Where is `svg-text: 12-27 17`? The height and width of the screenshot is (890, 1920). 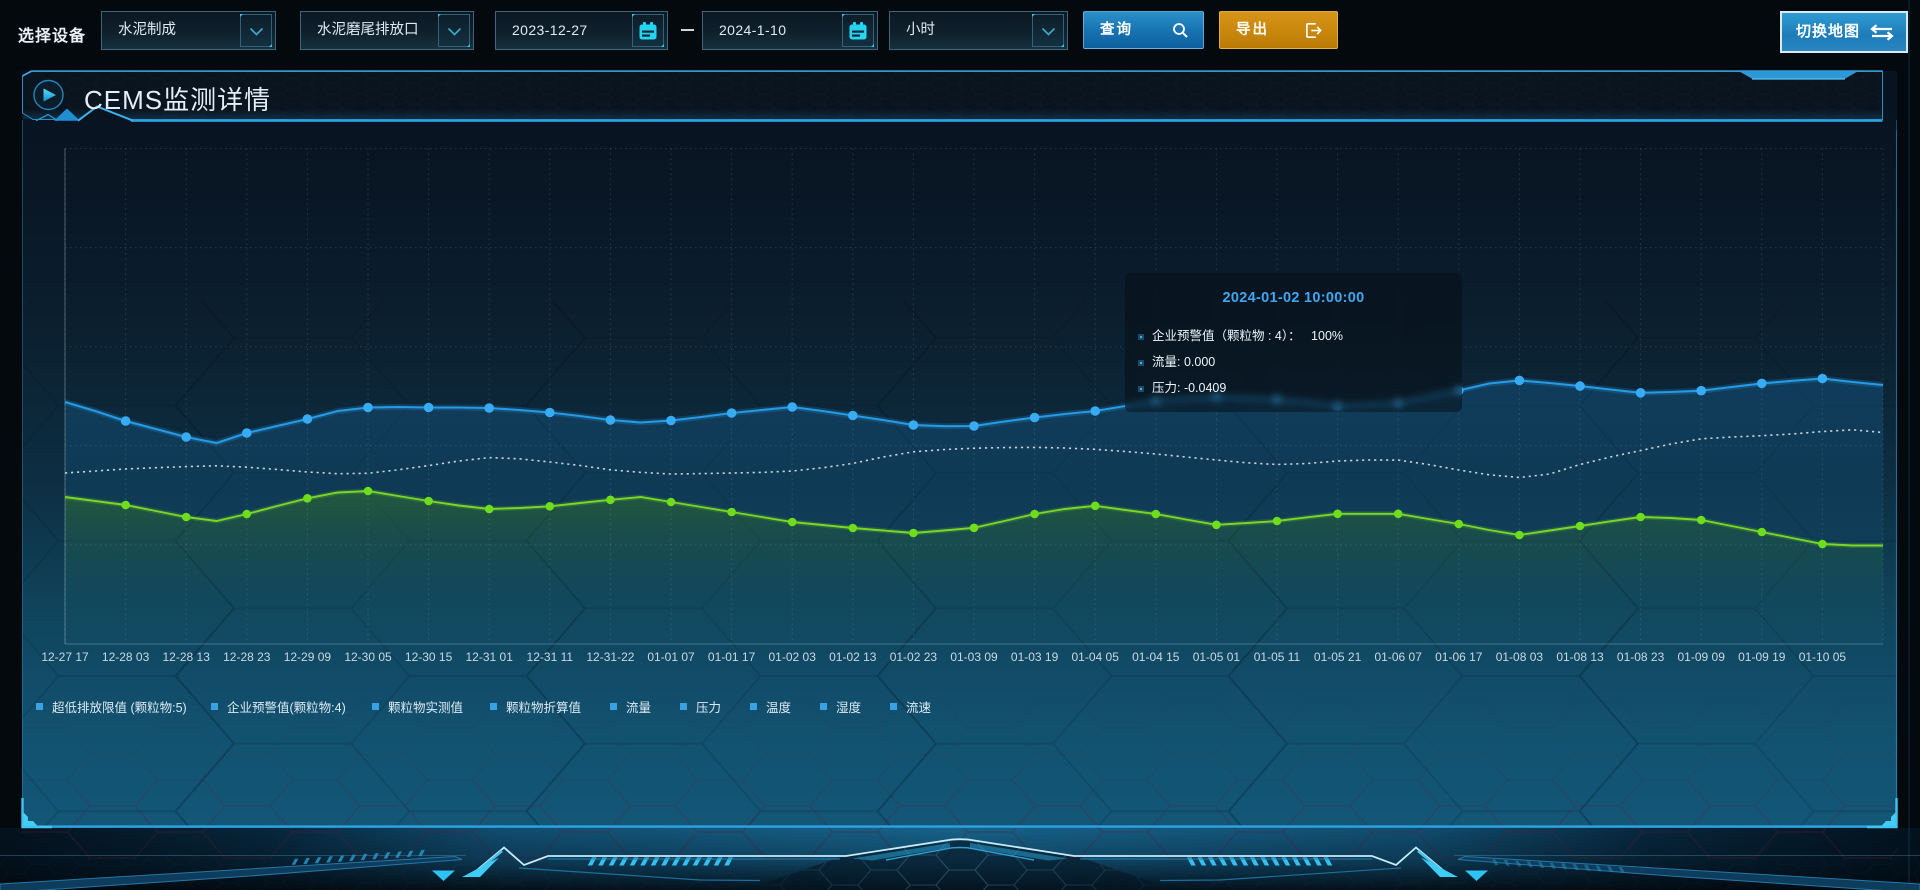 svg-text: 12-27 17 is located at coordinates (65, 657).